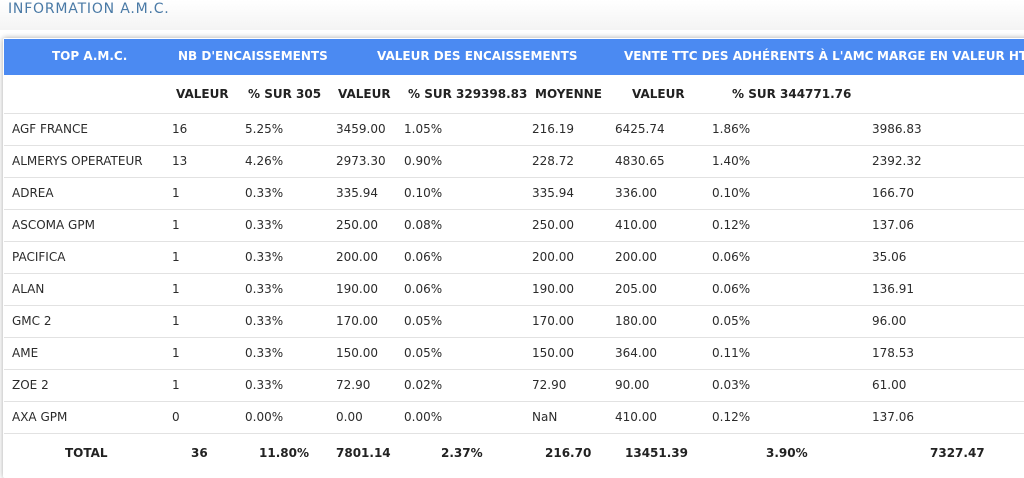 This screenshot has height=478, width=1024. I want to click on cell-enc-moyenne: 228.72, so click(553, 161).